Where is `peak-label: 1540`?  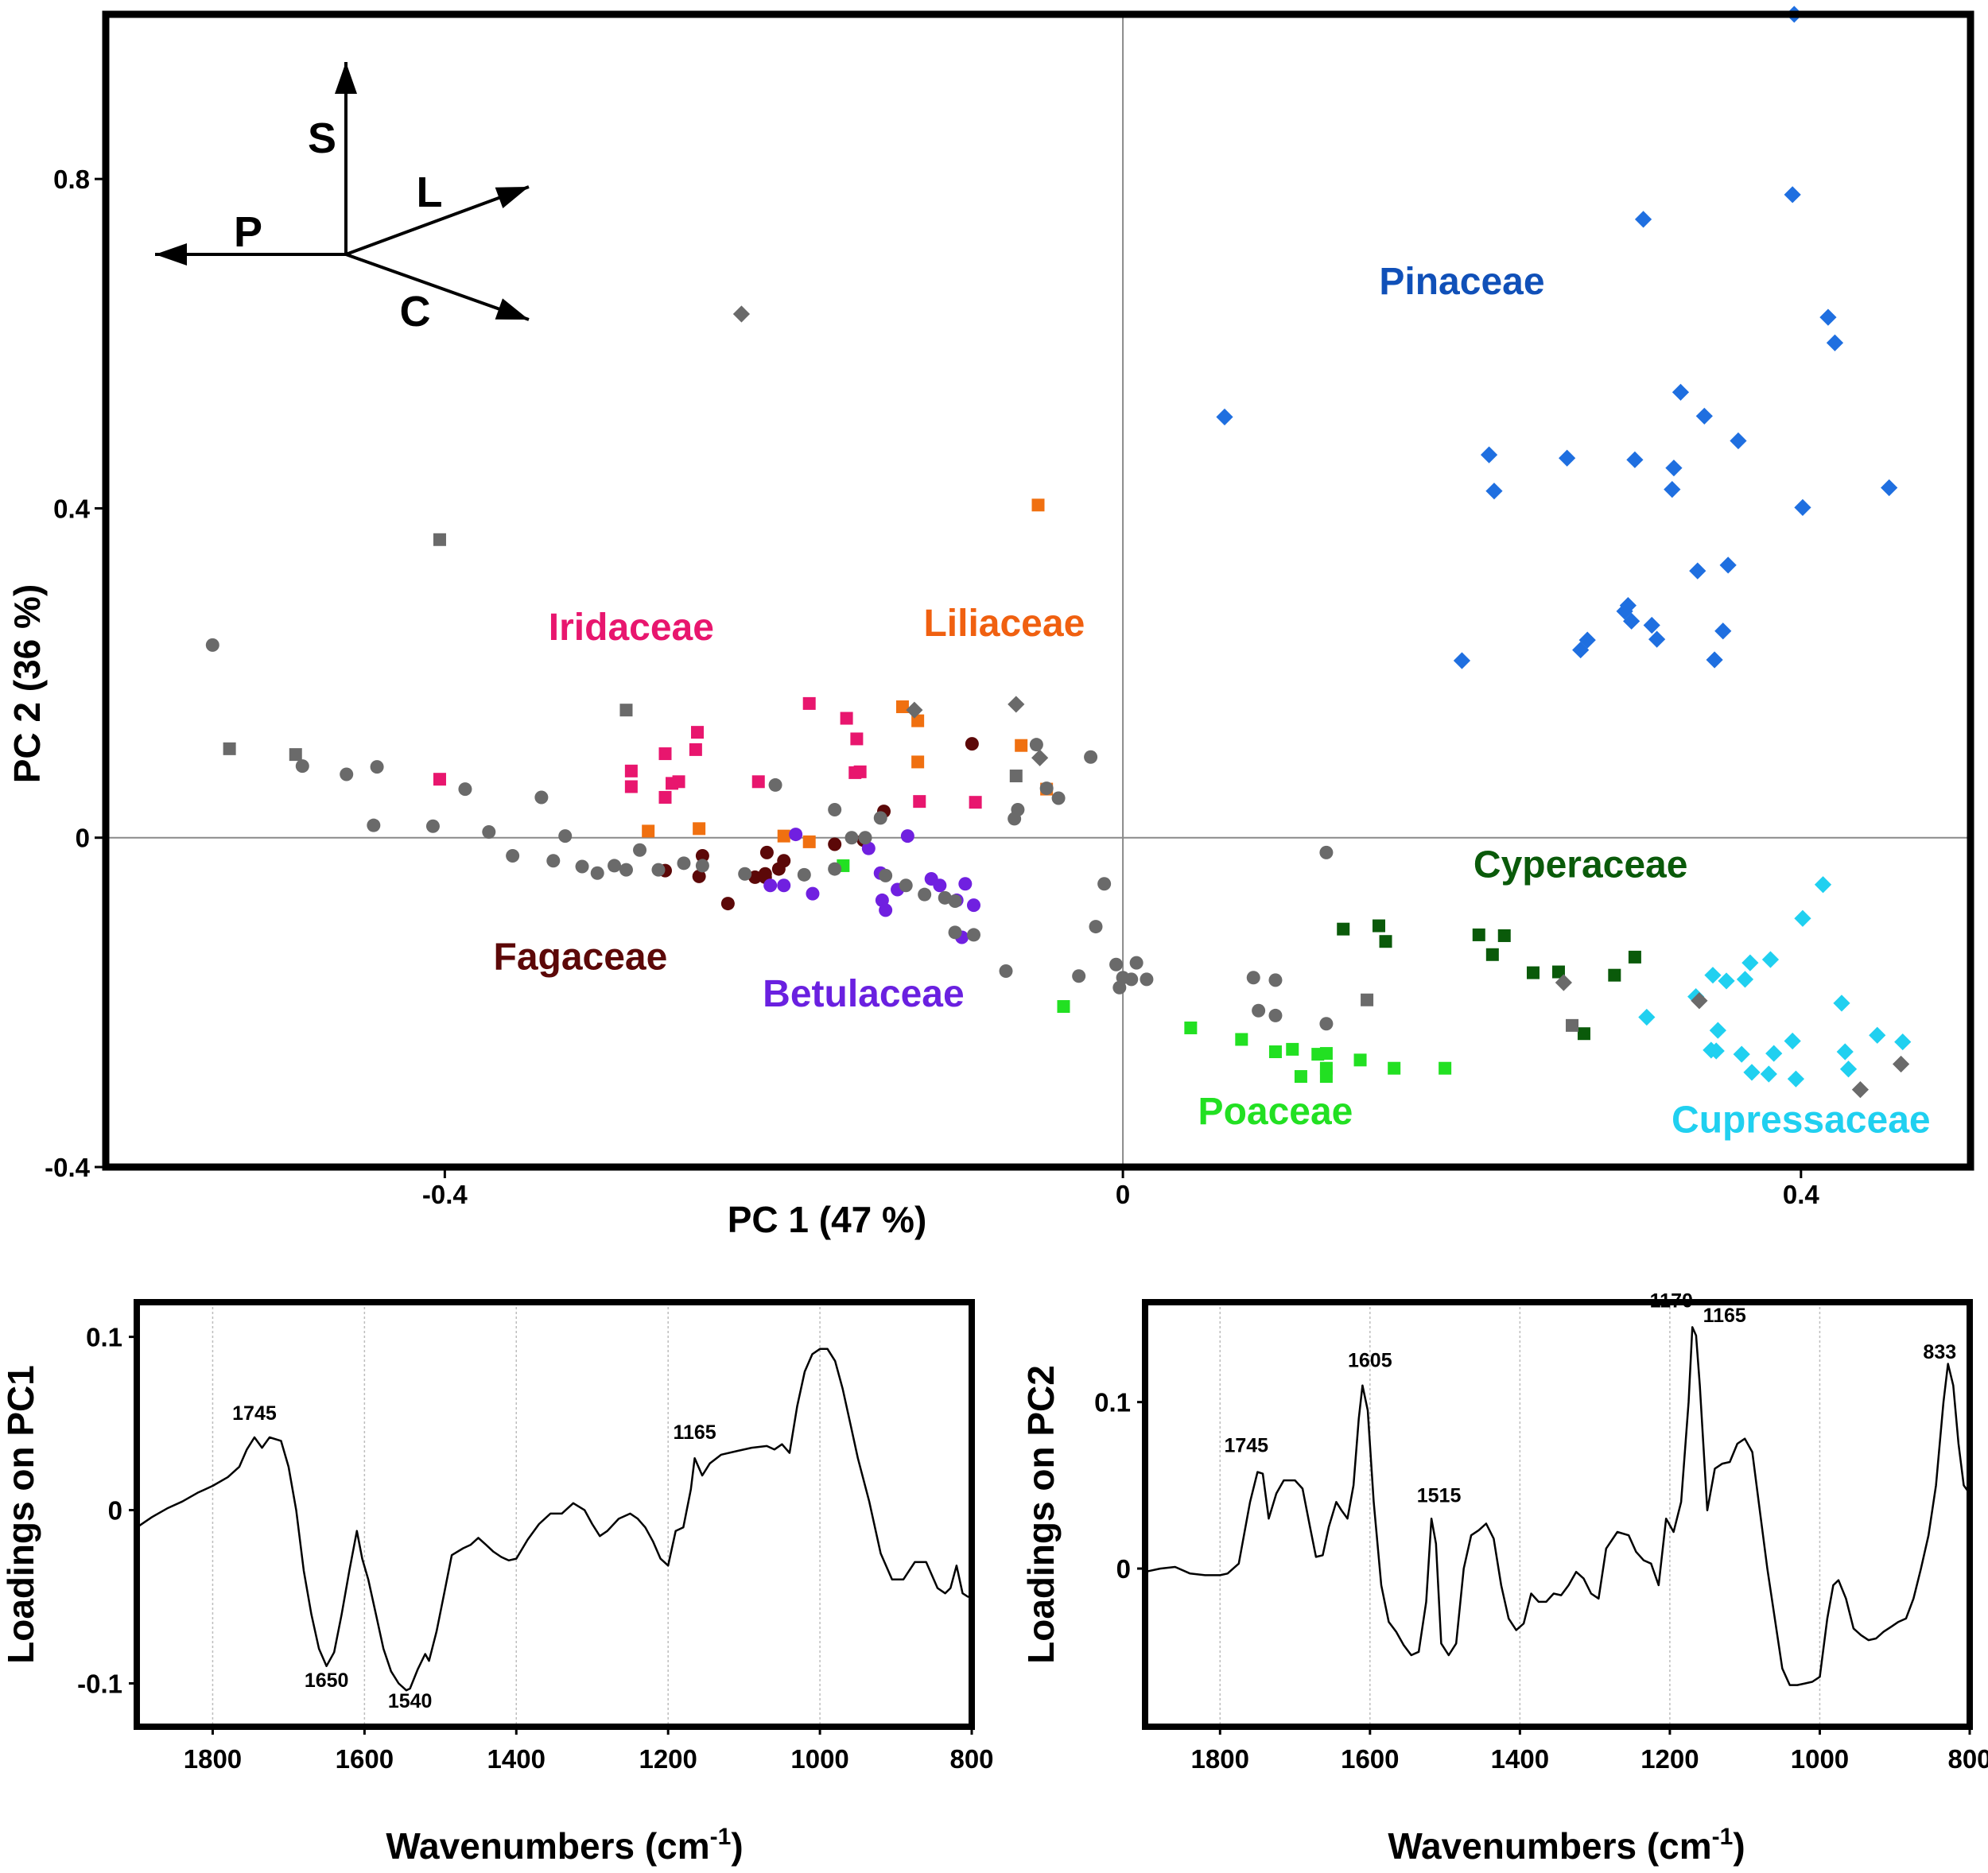
peak-label: 1540 is located at coordinates (410, 1701).